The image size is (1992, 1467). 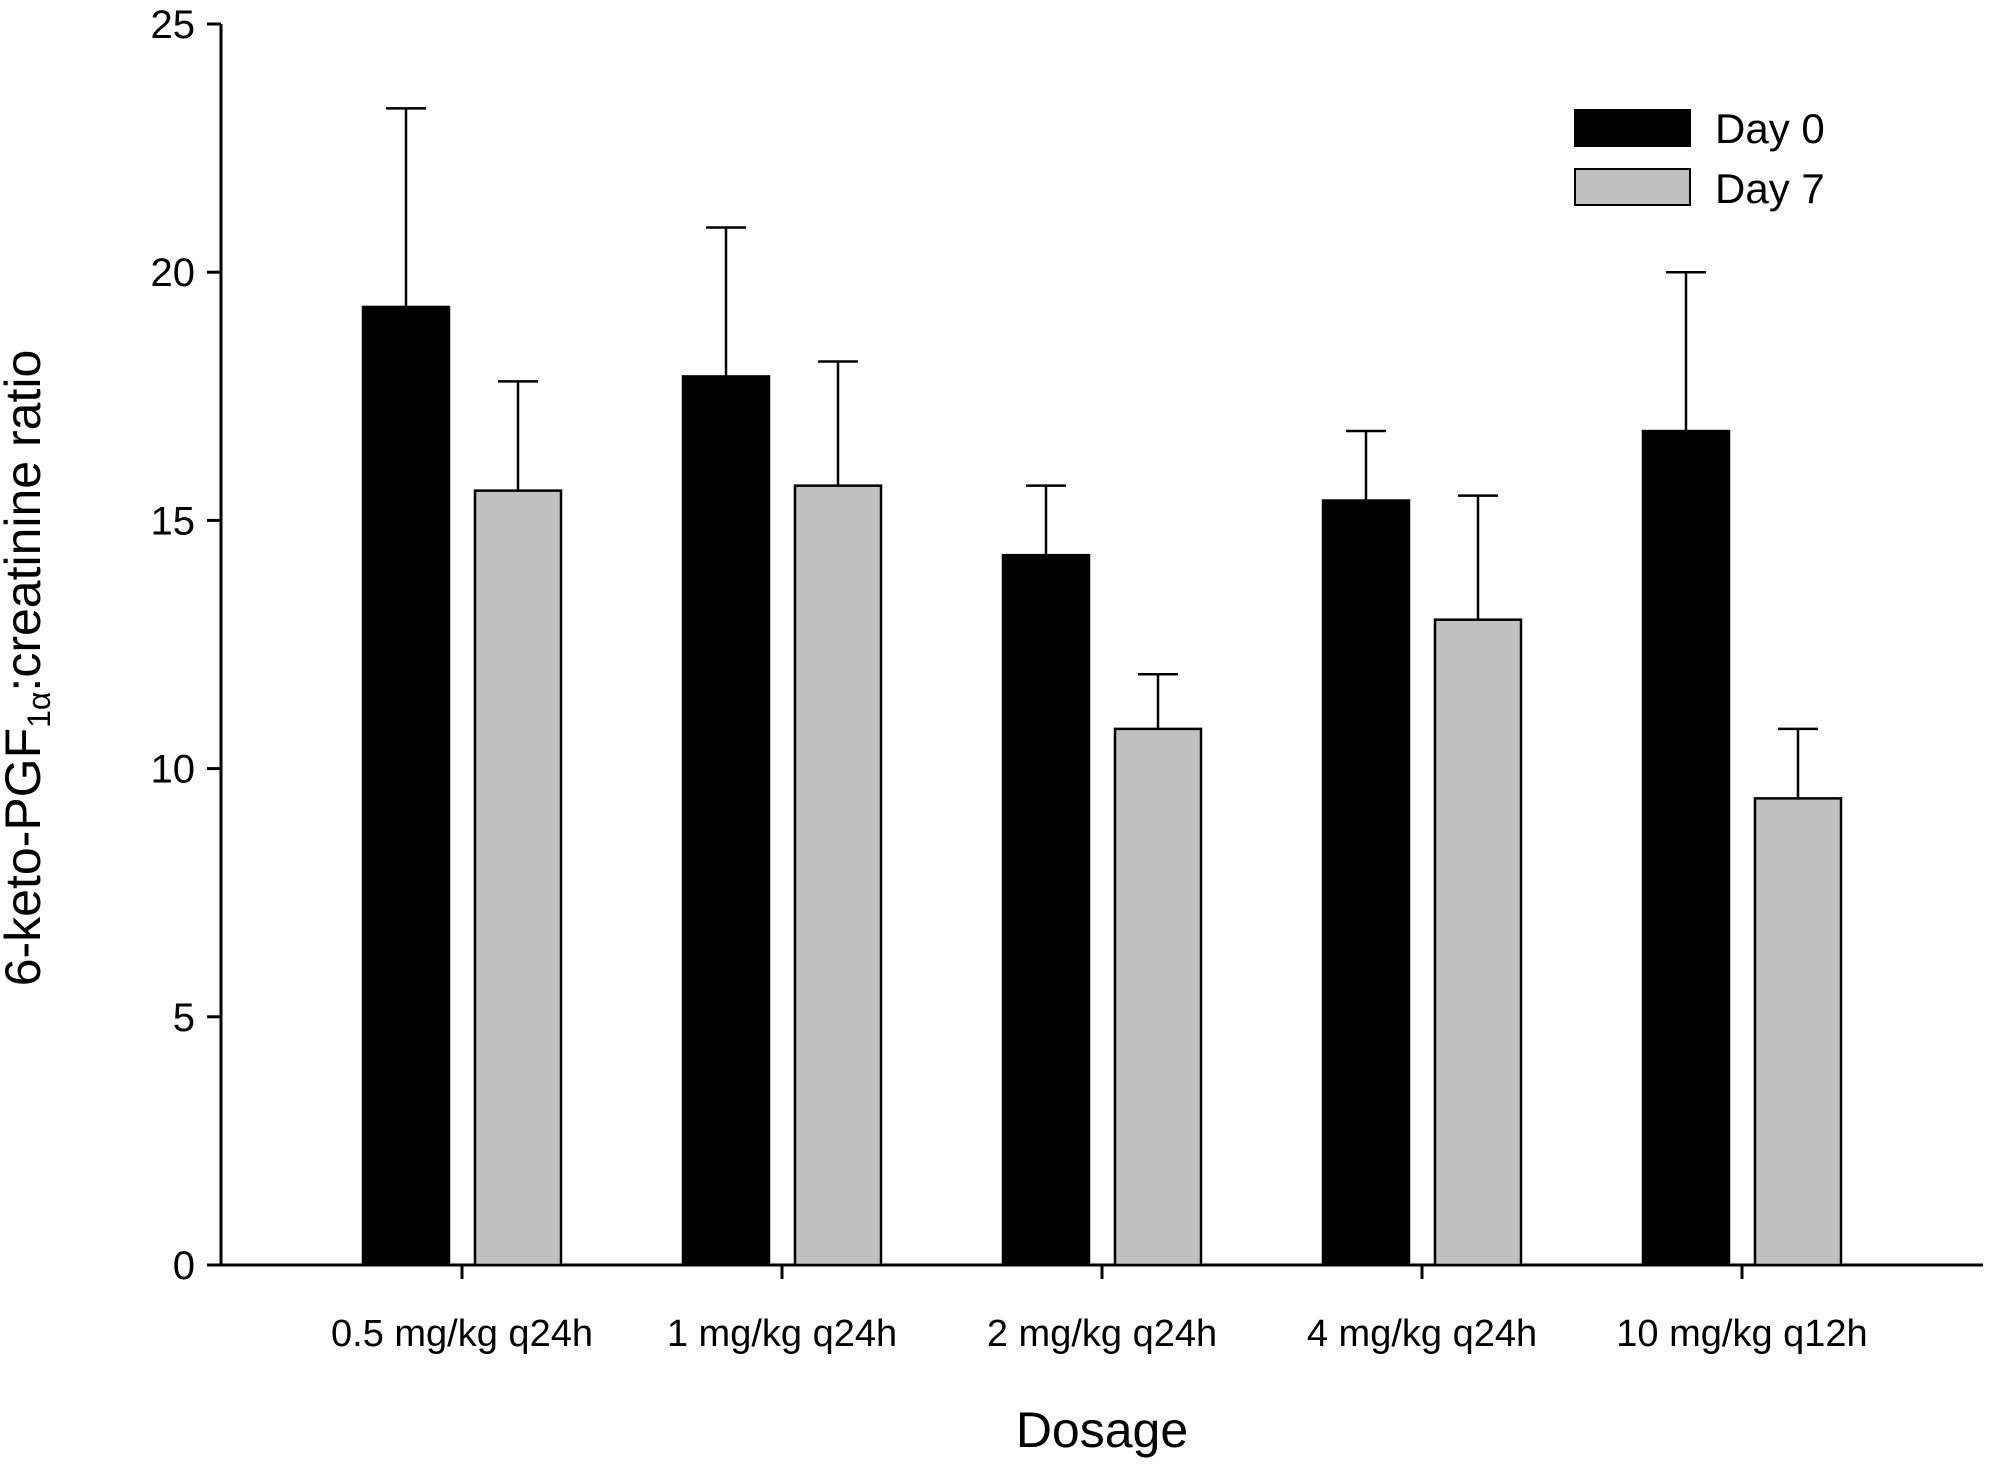 What do you see at coordinates (173, 770) in the screenshot?
I see `y-tick-label: 10` at bounding box center [173, 770].